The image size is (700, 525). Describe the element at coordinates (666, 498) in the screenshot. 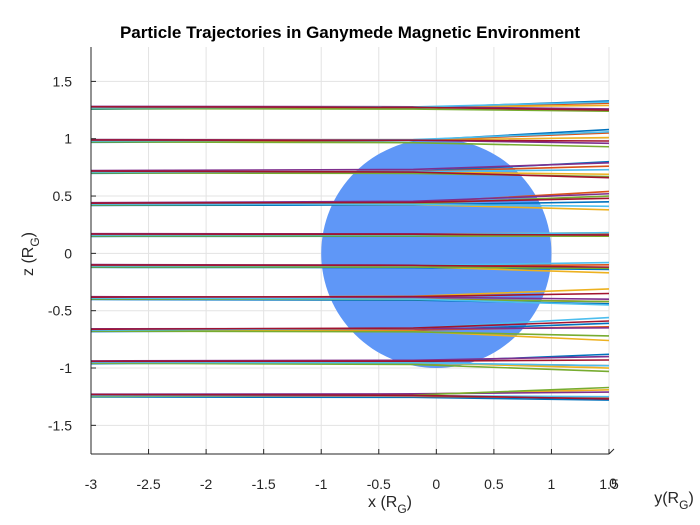

I see `depth-axis-label-base: y(R` at that location.